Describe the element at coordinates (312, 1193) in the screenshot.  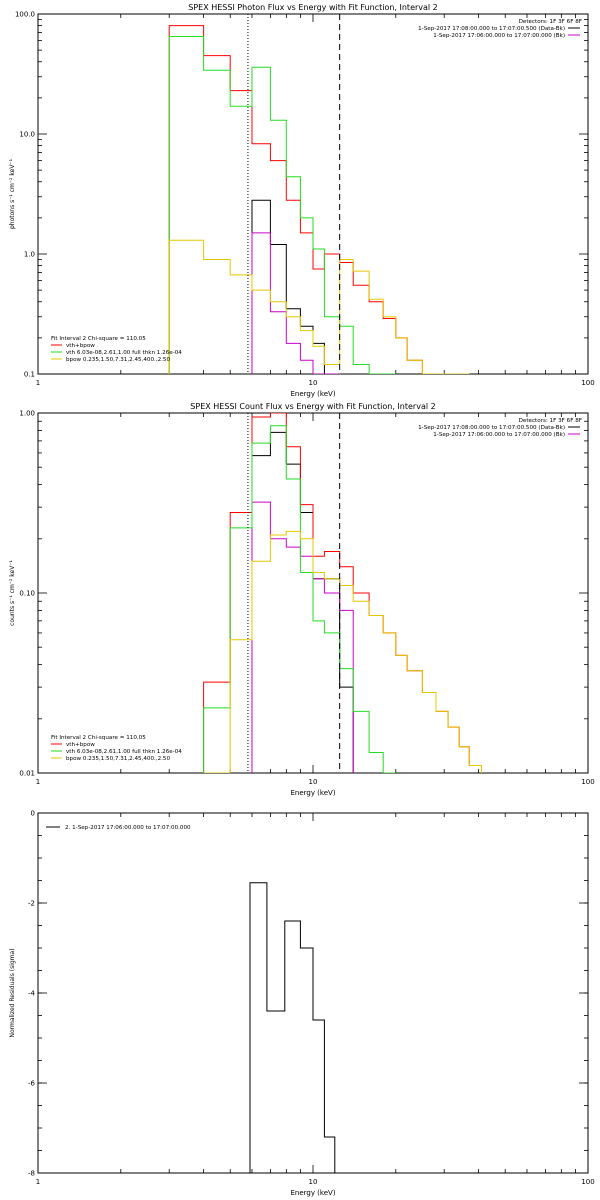
I see `residuals-x-axis-label: Energy (keV)` at that location.